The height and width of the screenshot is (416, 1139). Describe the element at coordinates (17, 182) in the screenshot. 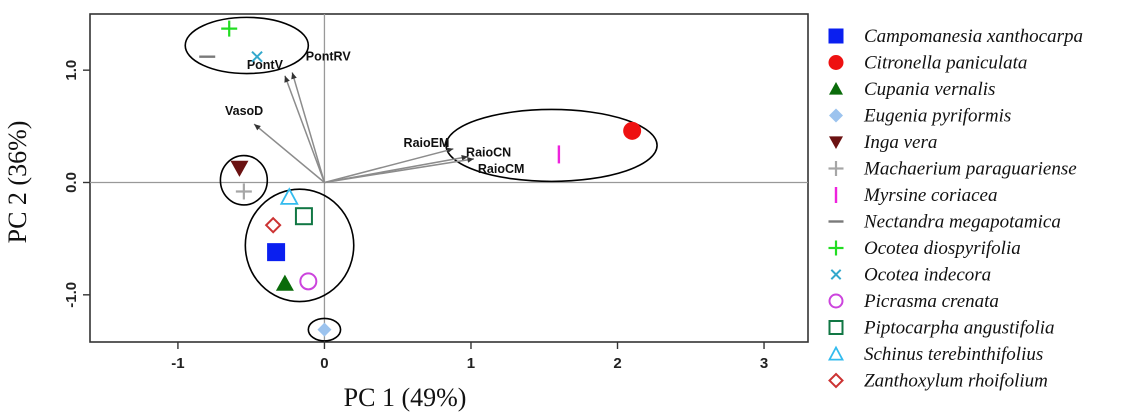

I see `y-axis-title: PC 2 (36%)` at that location.